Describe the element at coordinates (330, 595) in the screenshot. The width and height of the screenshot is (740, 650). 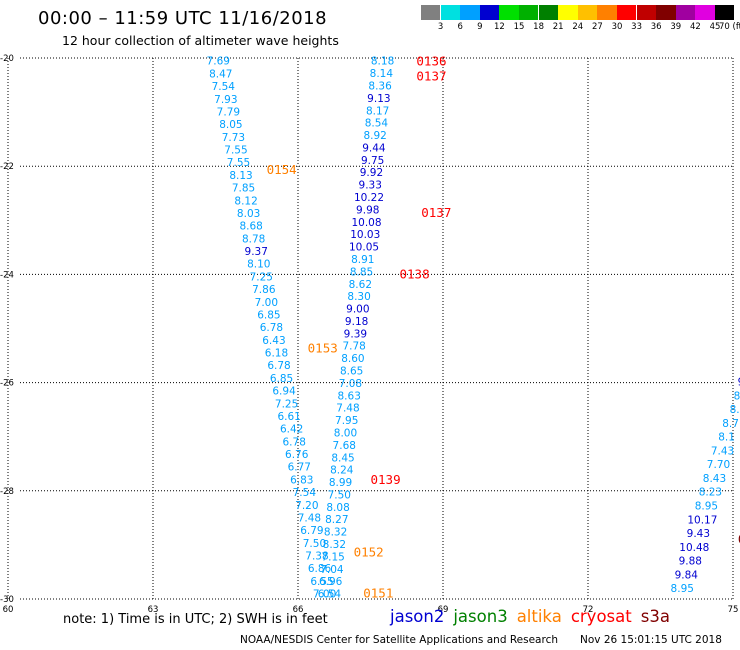
I see `wave-height-value: 6.54` at that location.